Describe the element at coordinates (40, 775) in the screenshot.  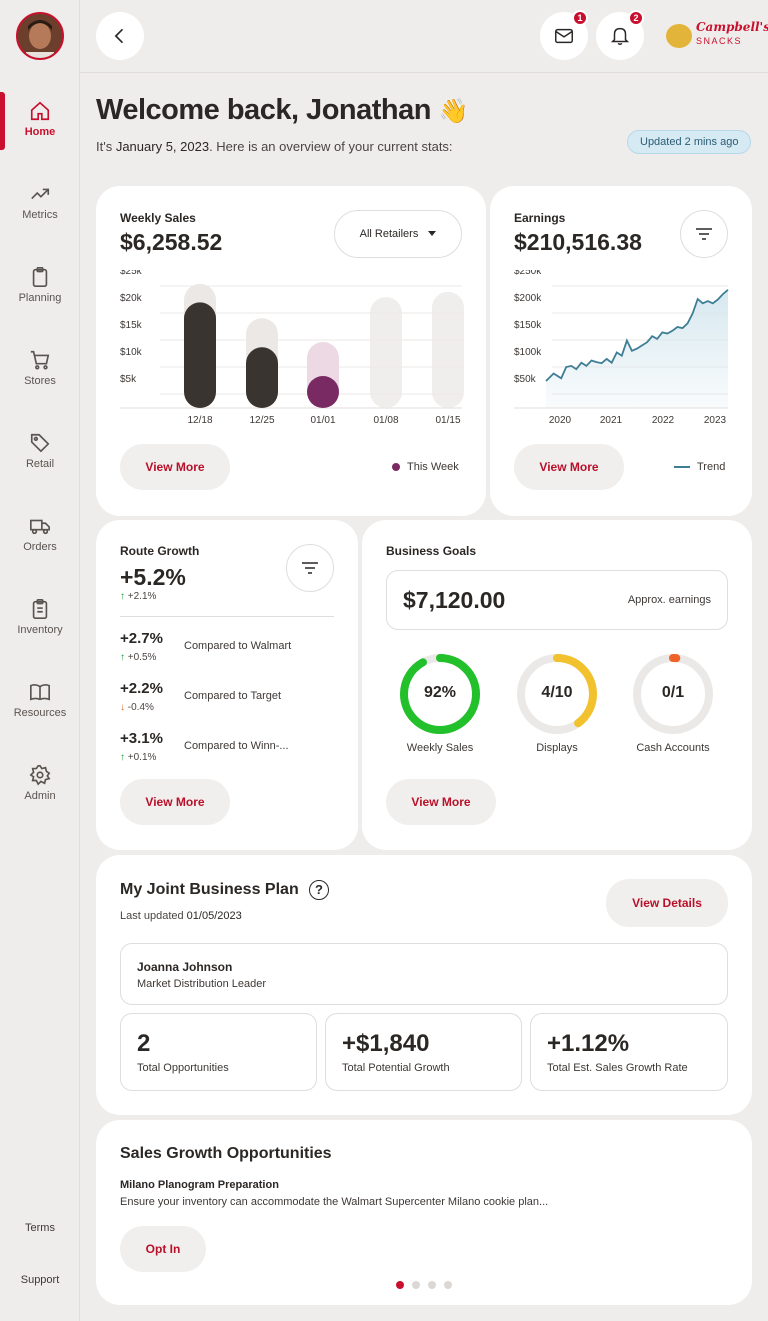
I see `gear-icon` at that location.